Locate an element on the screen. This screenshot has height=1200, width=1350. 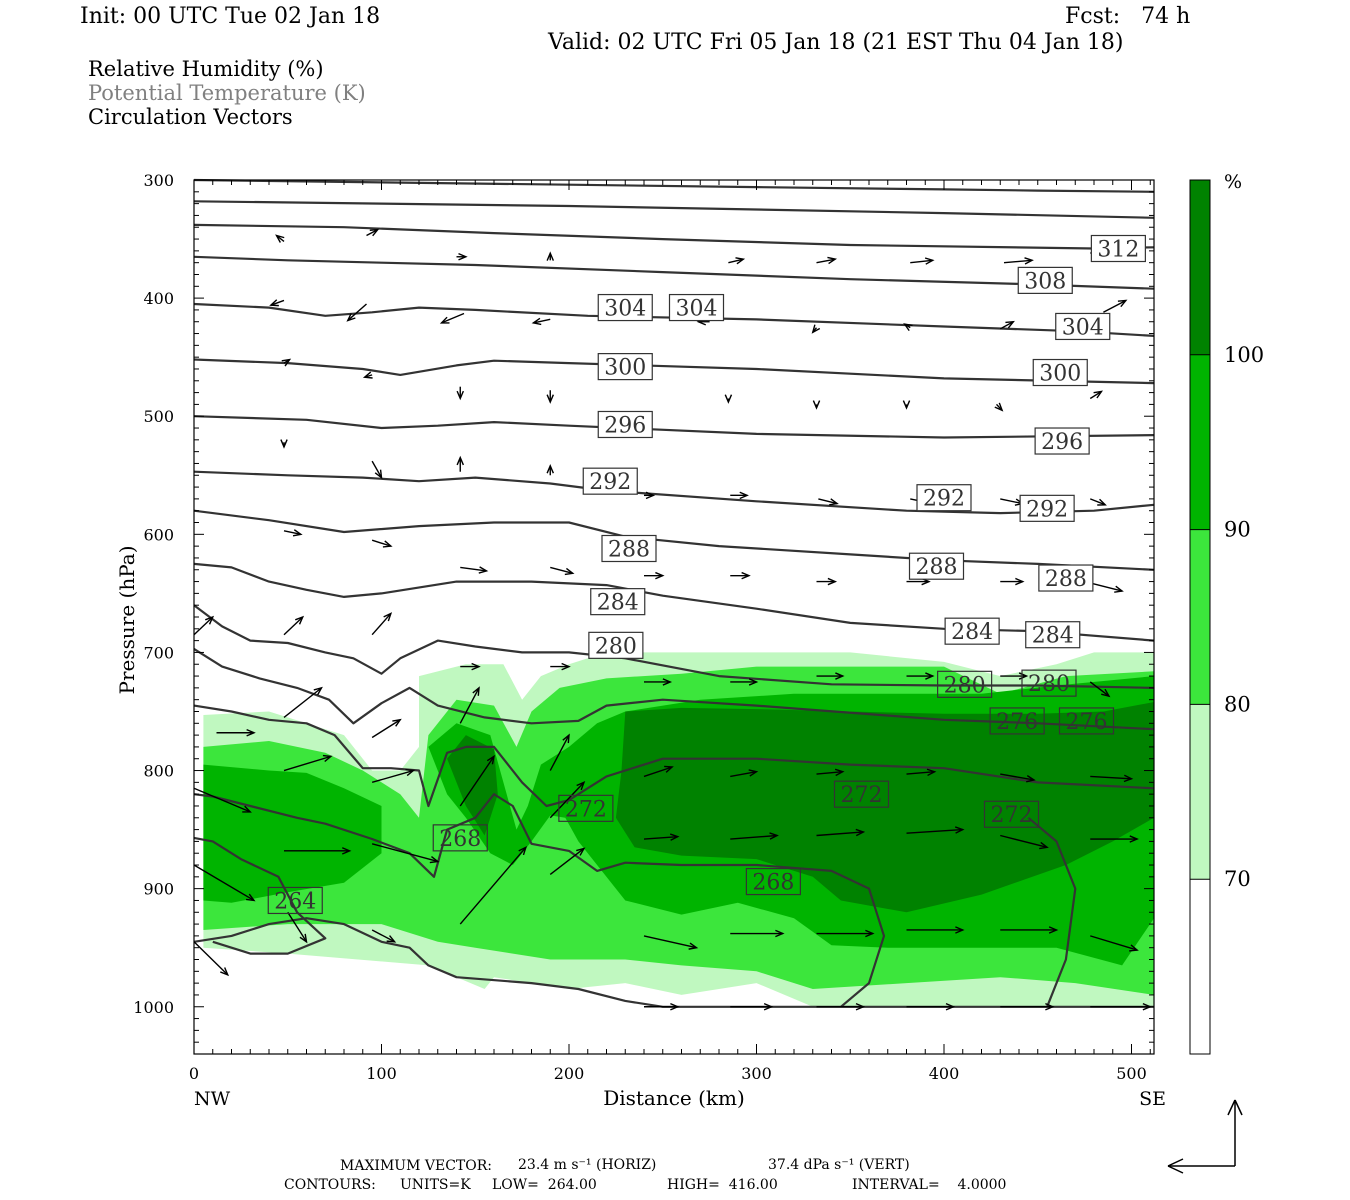
contour-label: 312 is located at coordinates (1118, 248).